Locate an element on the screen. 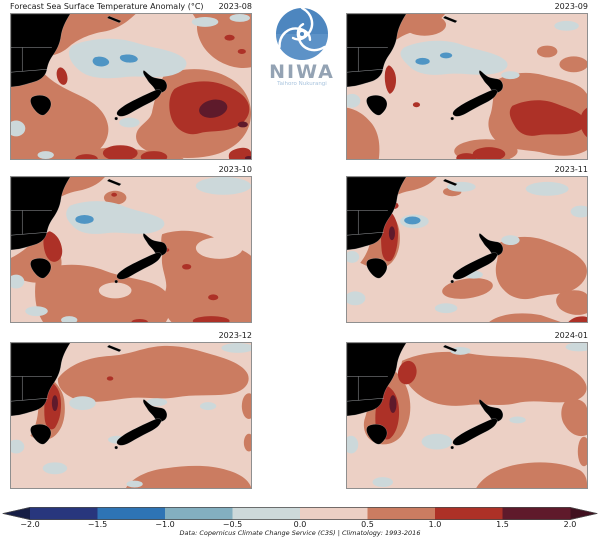 This screenshot has height=540, width=600. colorbar-tick-label: 1.5 is located at coordinates (502, 524).